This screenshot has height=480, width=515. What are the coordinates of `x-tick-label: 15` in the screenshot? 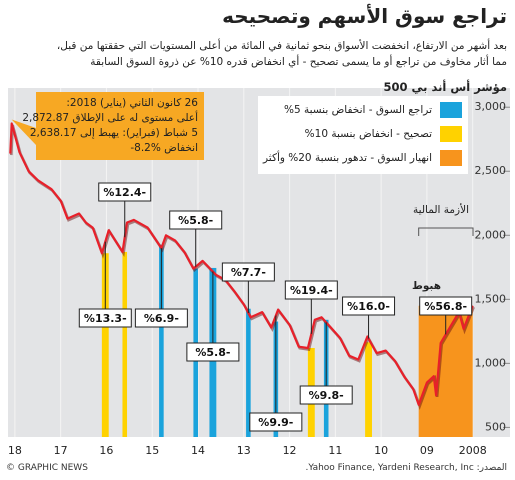 It's located at (152, 450).